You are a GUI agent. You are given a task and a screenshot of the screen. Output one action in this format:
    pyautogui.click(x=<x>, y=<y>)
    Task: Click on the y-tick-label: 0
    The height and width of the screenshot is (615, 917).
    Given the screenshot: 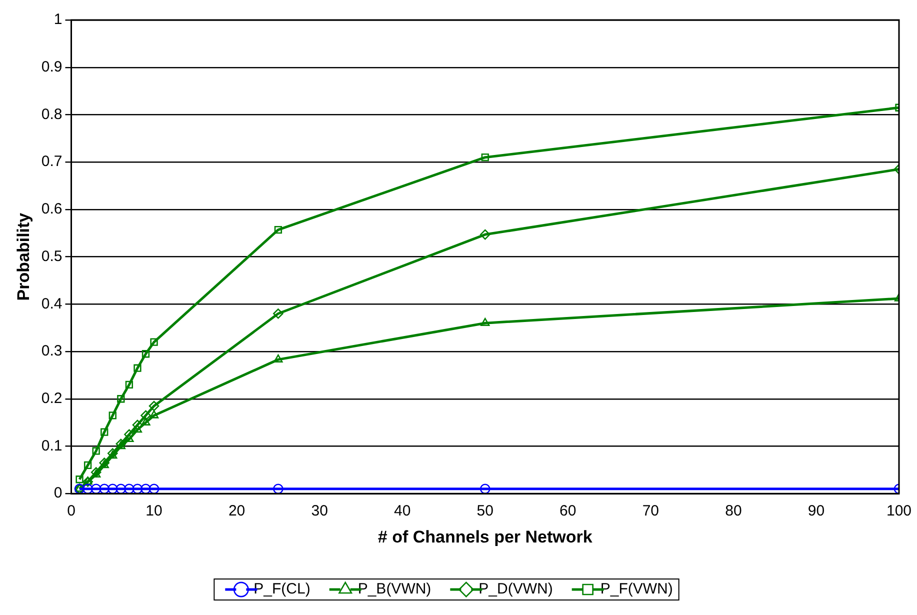 What is the action you would take?
    pyautogui.click(x=58, y=493)
    